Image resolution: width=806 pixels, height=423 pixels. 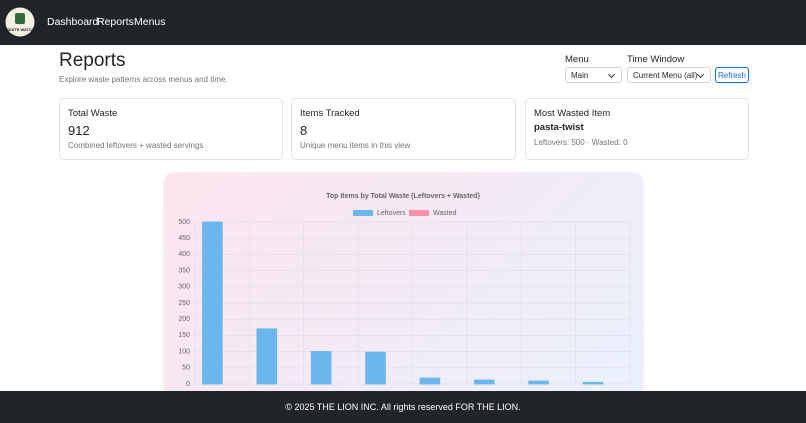 What do you see at coordinates (184, 303) in the screenshot?
I see `y-tick-label: 250` at bounding box center [184, 303].